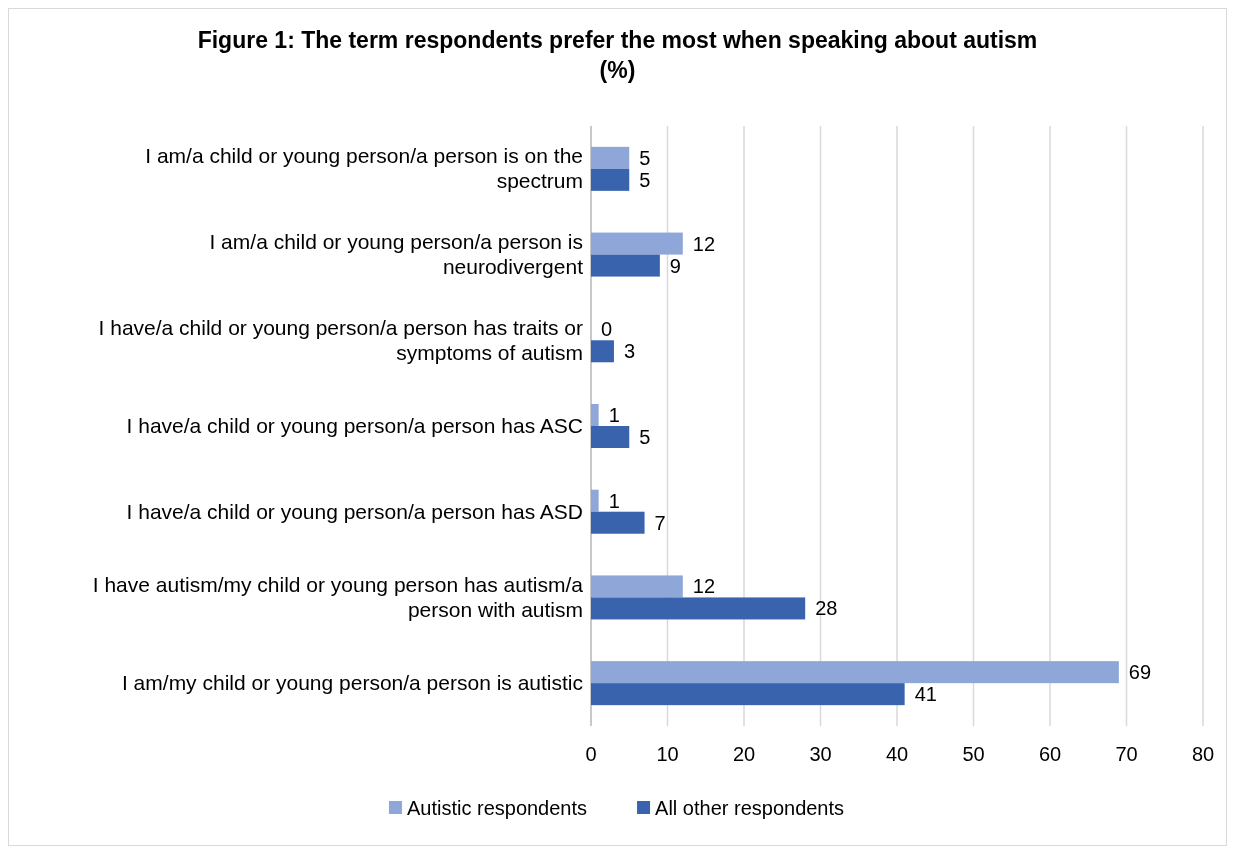 The height and width of the screenshot is (854, 1235). What do you see at coordinates (744, 754) in the screenshot?
I see `x-tick-label: 20` at bounding box center [744, 754].